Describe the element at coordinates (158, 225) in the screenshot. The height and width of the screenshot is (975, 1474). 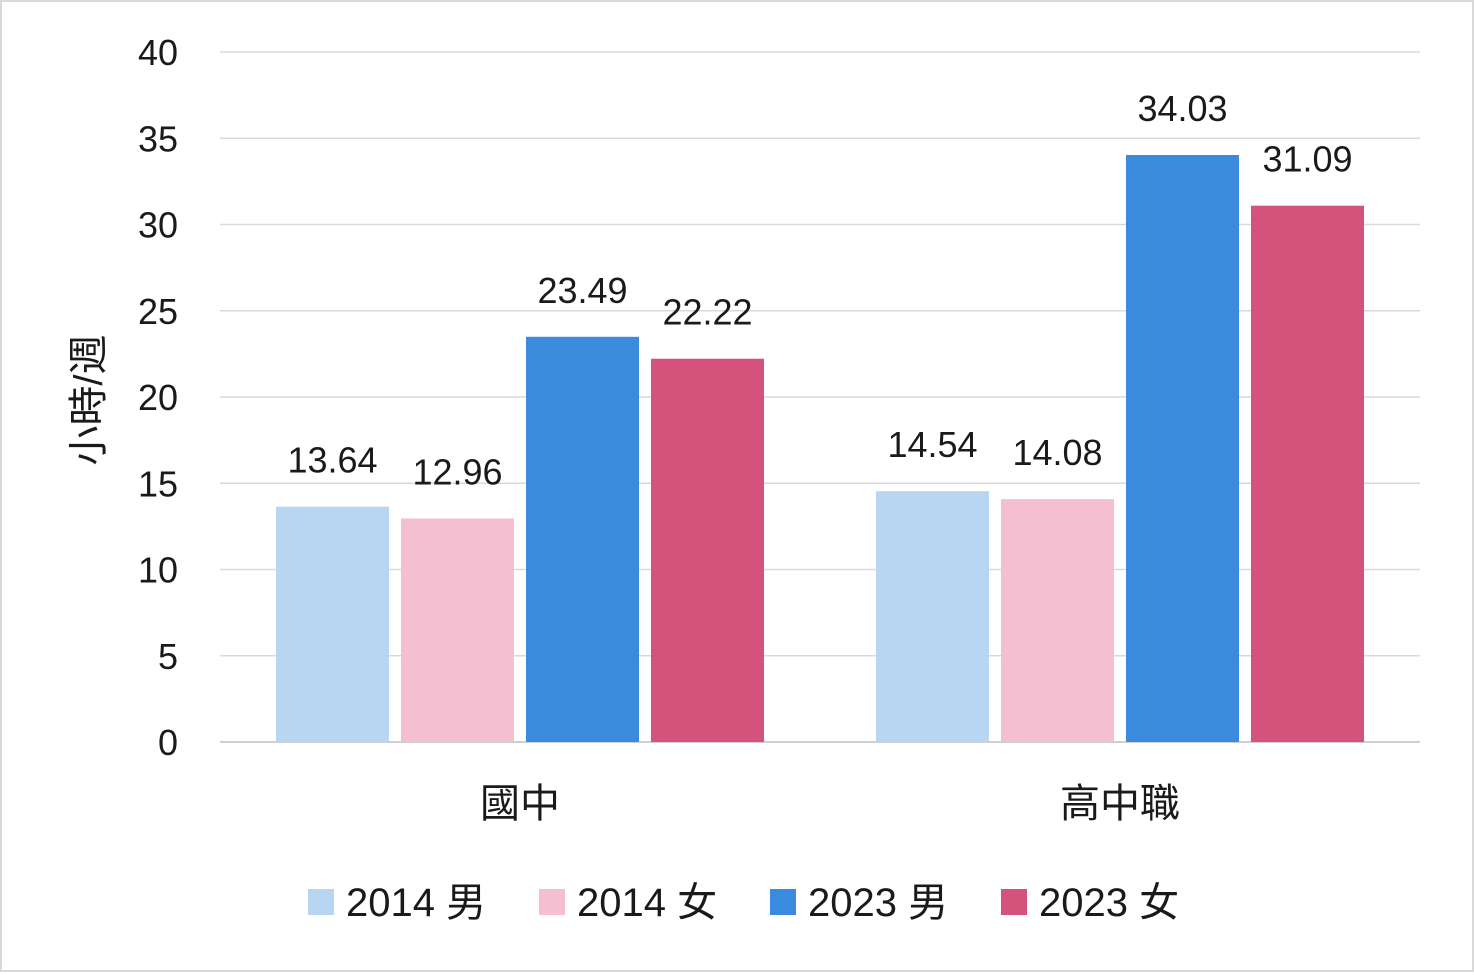
I see `y-tick-label: 30` at that location.